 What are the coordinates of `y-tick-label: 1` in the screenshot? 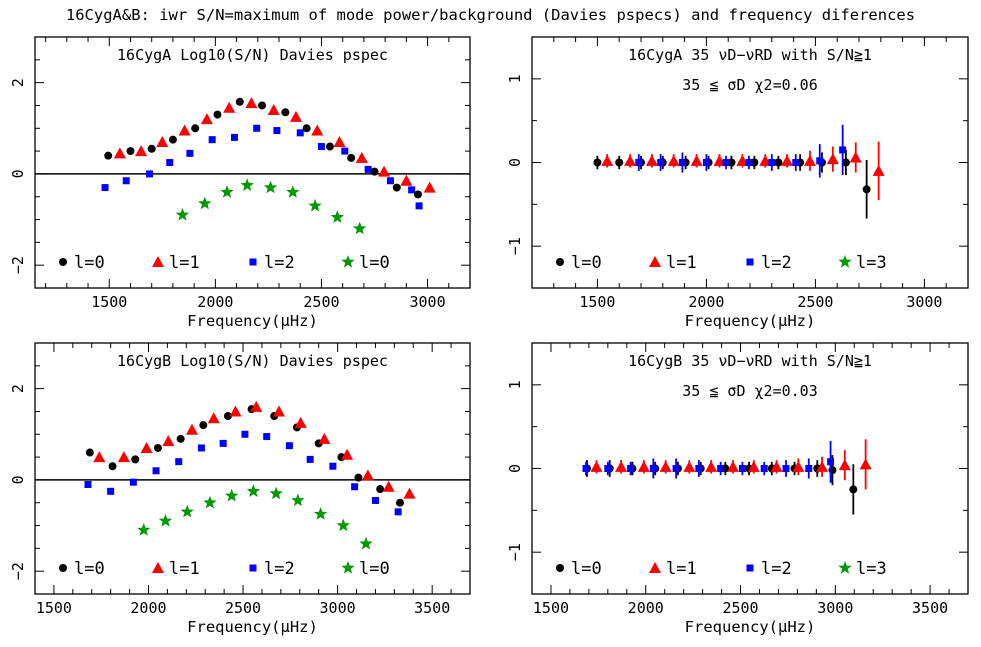 It's located at (515, 78).